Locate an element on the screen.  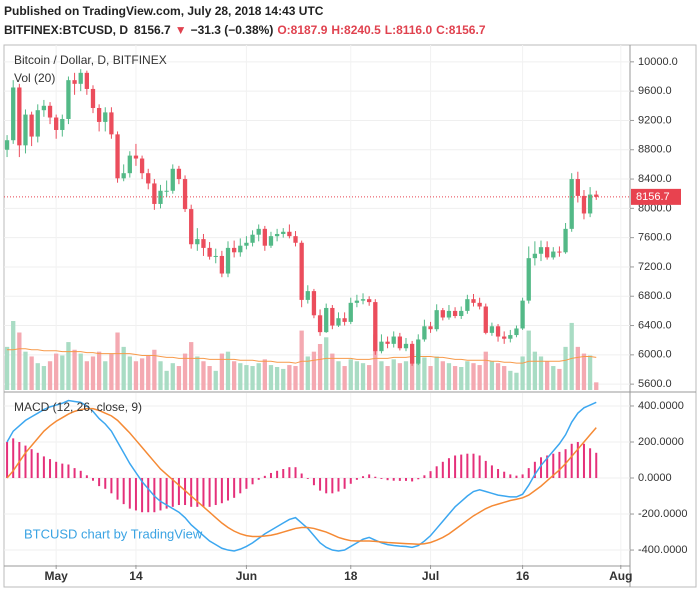
last-price: 8156.7 is located at coordinates (152, 30).